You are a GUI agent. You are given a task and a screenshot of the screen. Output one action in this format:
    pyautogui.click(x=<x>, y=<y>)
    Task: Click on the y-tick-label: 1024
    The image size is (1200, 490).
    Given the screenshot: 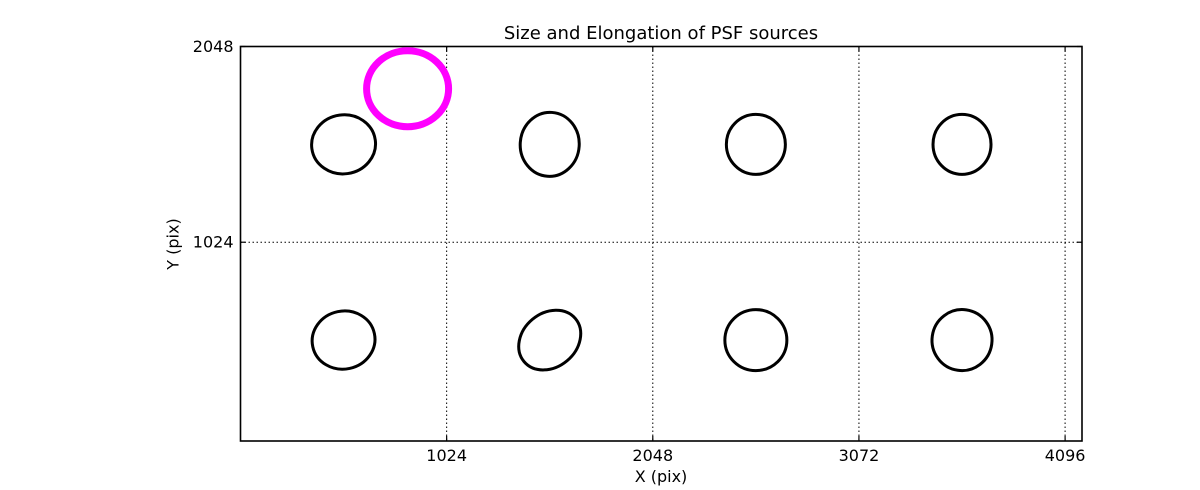 What is the action you would take?
    pyautogui.click(x=213, y=242)
    